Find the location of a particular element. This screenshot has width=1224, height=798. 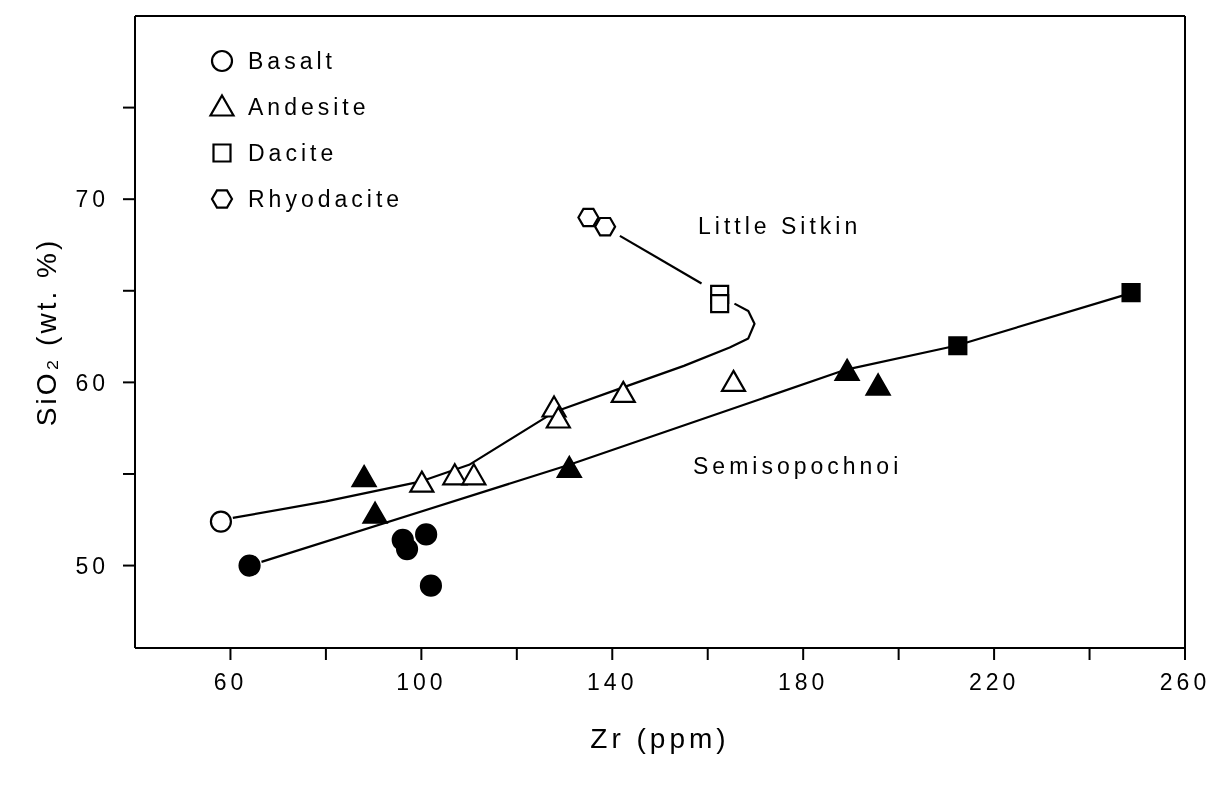

y-tick-label: 50 is located at coordinates (92, 565).